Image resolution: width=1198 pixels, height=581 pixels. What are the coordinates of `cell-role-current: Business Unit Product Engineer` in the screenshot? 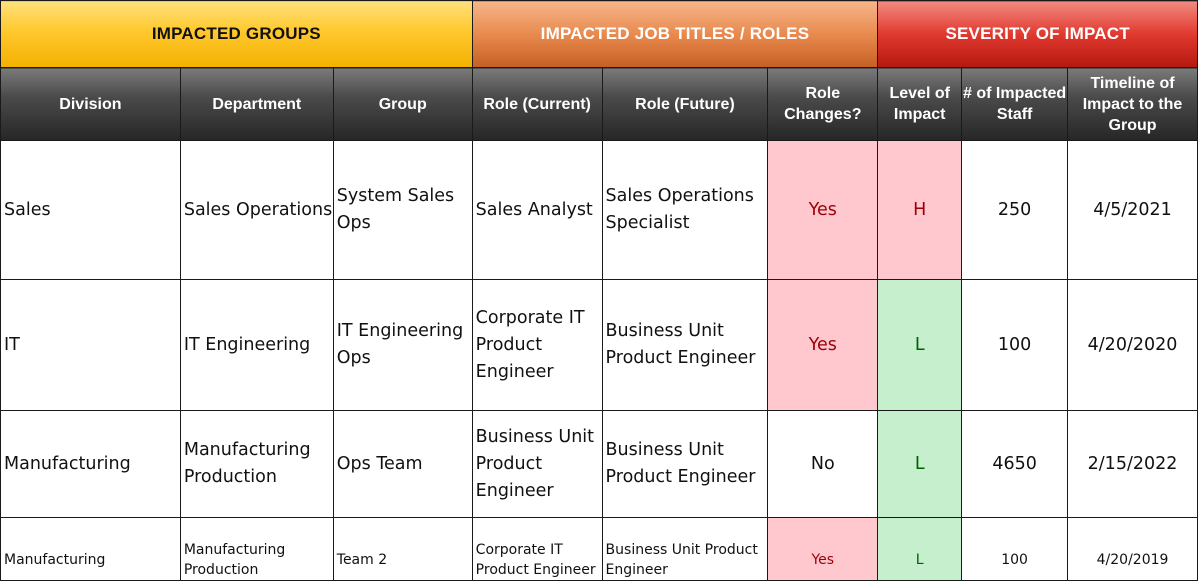 It's located at (537, 464).